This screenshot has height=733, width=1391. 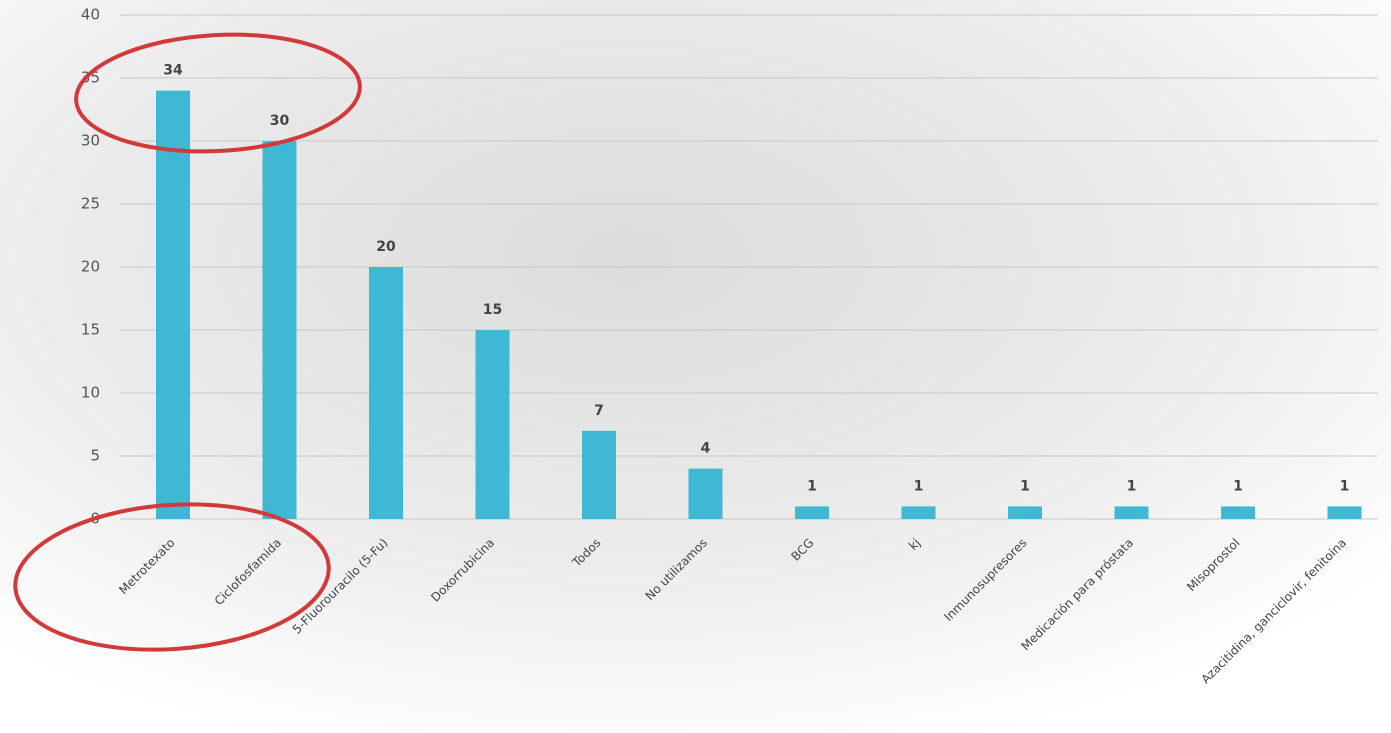 I want to click on y-tick-label: 30, so click(x=90, y=141).